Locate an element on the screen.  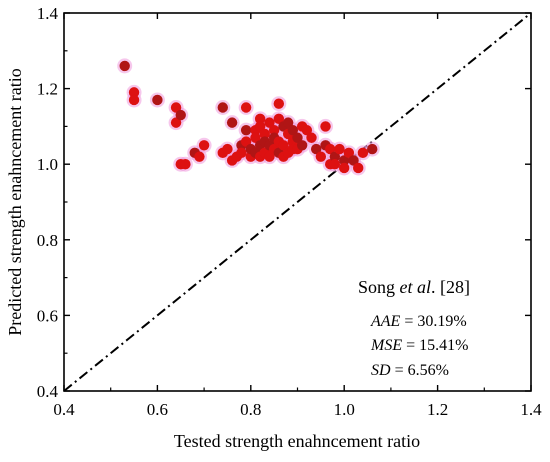
annotation-source-italic: et al is located at coordinates (416, 287).